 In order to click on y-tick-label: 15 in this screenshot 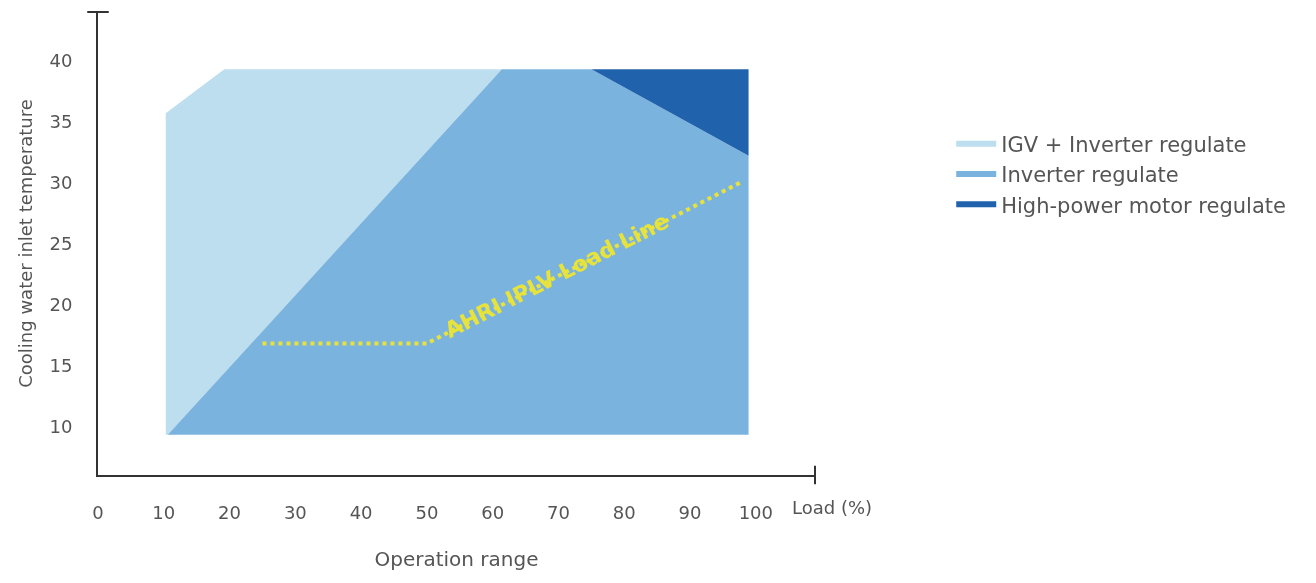, I will do `click(61, 365)`.